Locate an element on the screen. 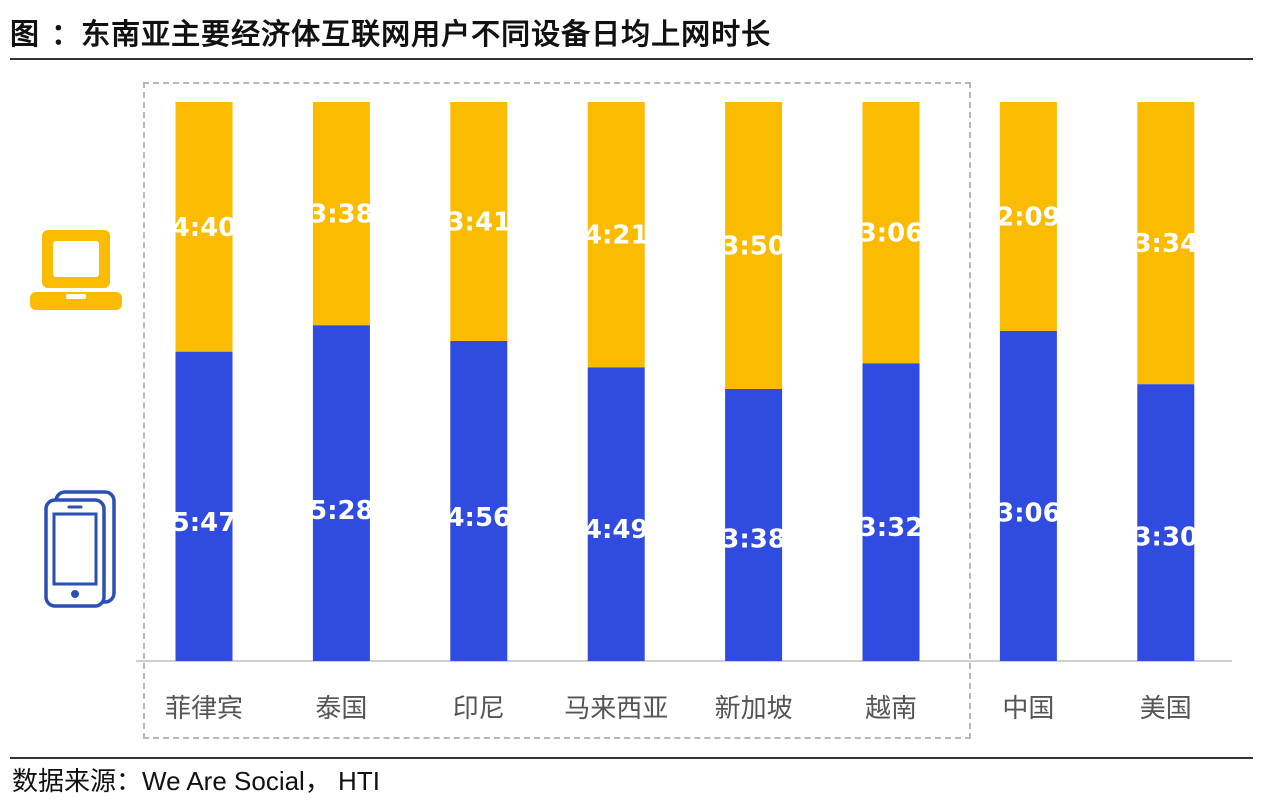 The height and width of the screenshot is (802, 1261). source-label: 数据来源： is located at coordinates (77, 782).